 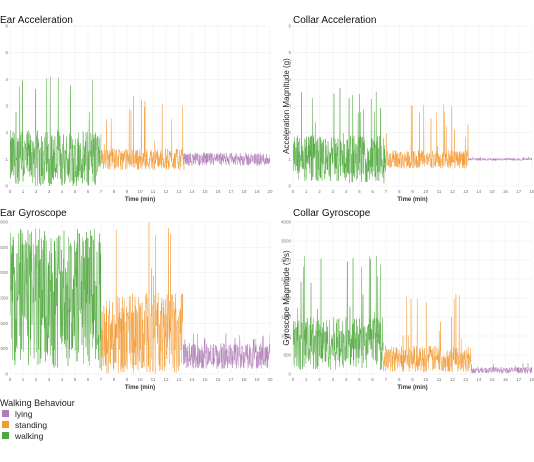 What do you see at coordinates (289, 132) in the screenshot?
I see `y-tick-label: 2` at bounding box center [289, 132].